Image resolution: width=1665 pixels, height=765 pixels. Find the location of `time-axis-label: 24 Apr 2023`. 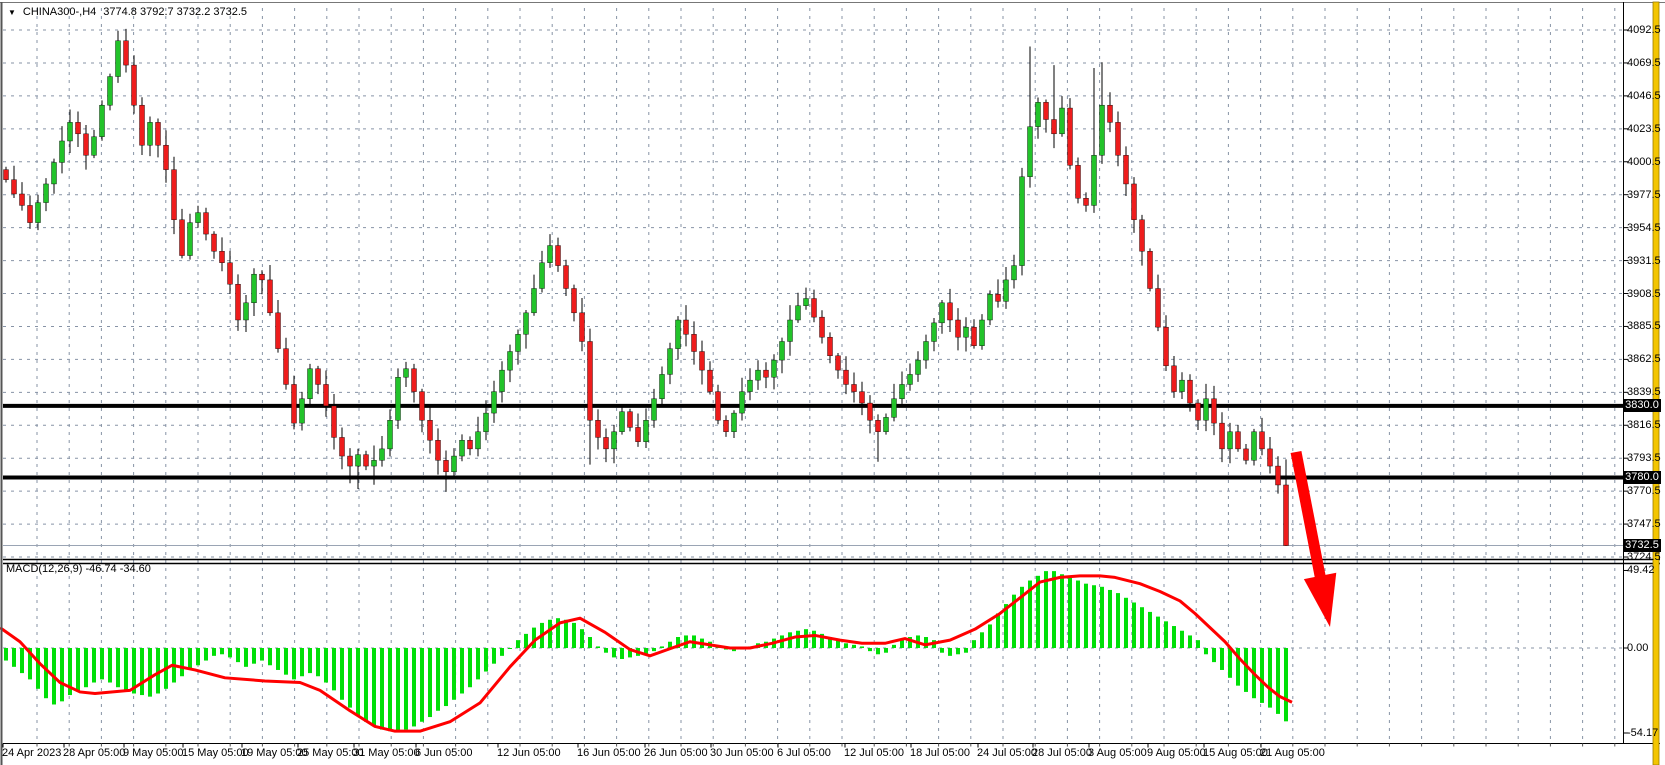

time-axis-label: 24 Apr 2023 is located at coordinates (32, 753).